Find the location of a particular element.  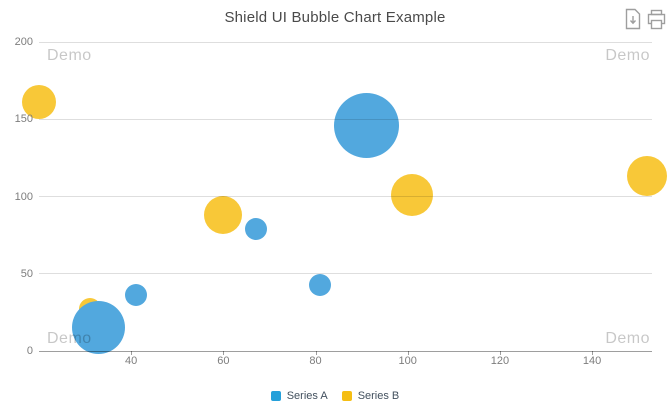

printer-icon is located at coordinates (656, 21).